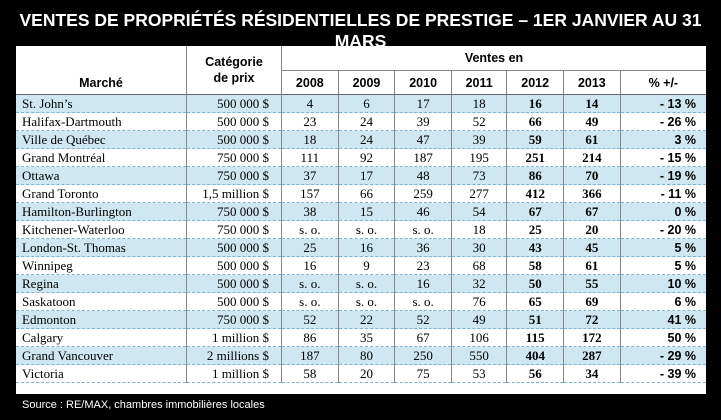 This screenshot has height=420, width=721. I want to click on cell-sales-2008: 25, so click(310, 247).